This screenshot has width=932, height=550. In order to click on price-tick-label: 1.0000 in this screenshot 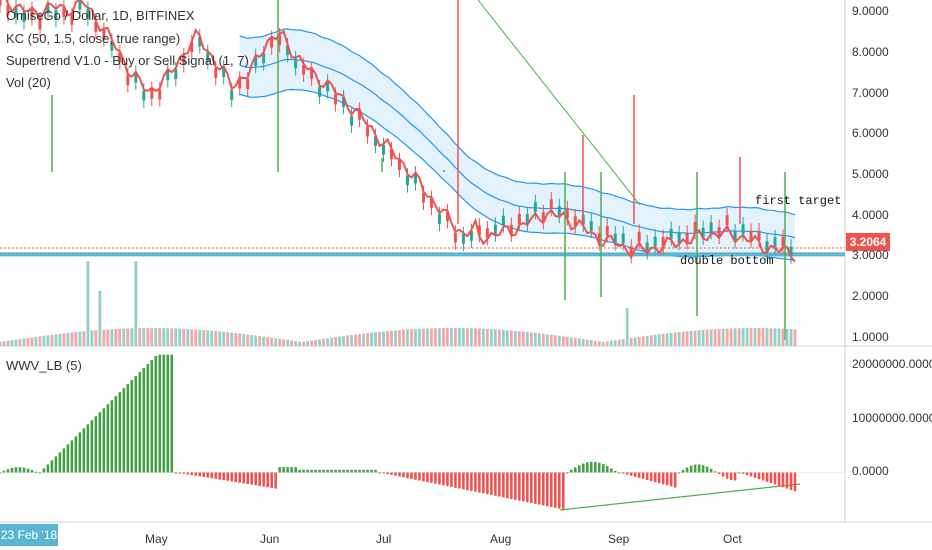, I will do `click(870, 336)`.